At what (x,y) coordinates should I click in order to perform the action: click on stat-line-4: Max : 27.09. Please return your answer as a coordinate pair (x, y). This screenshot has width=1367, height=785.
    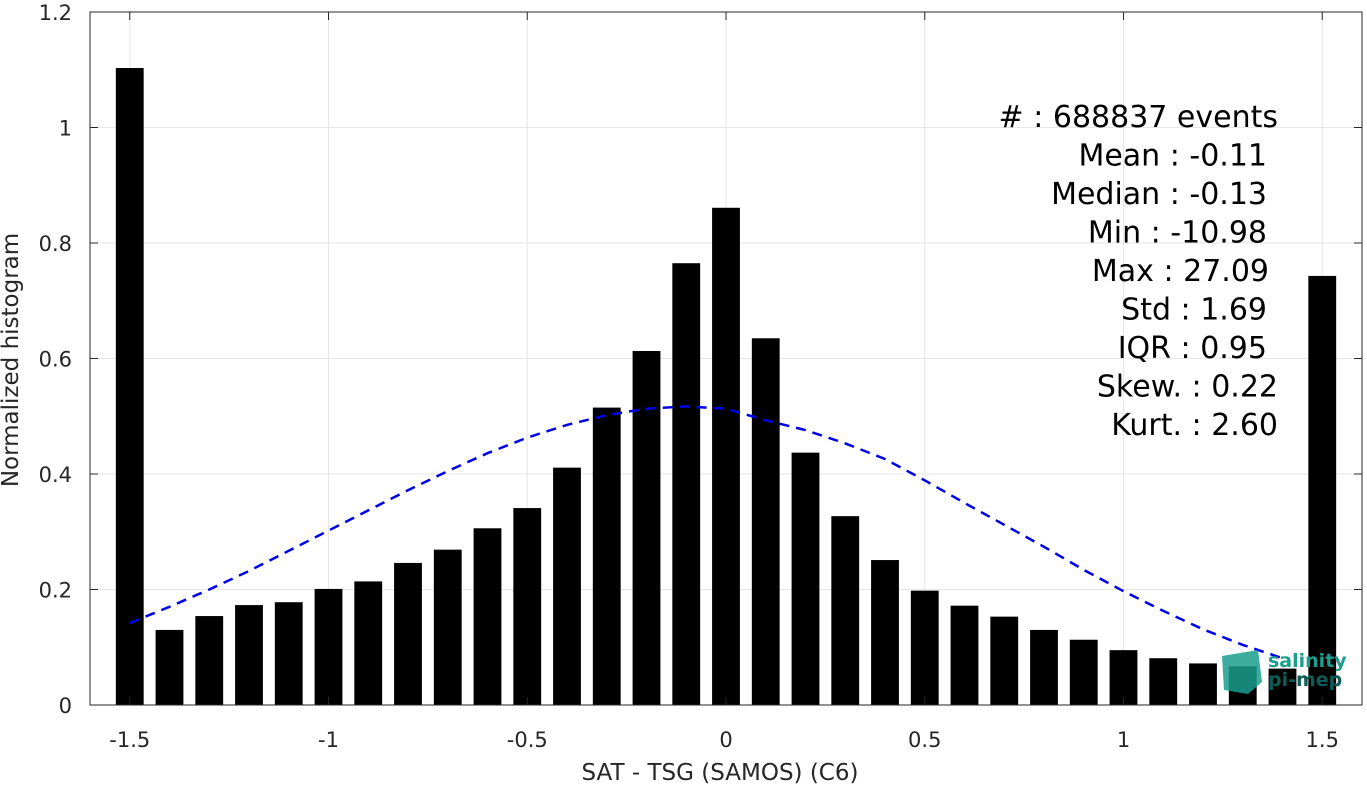
    Looking at the image, I should click on (1180, 271).